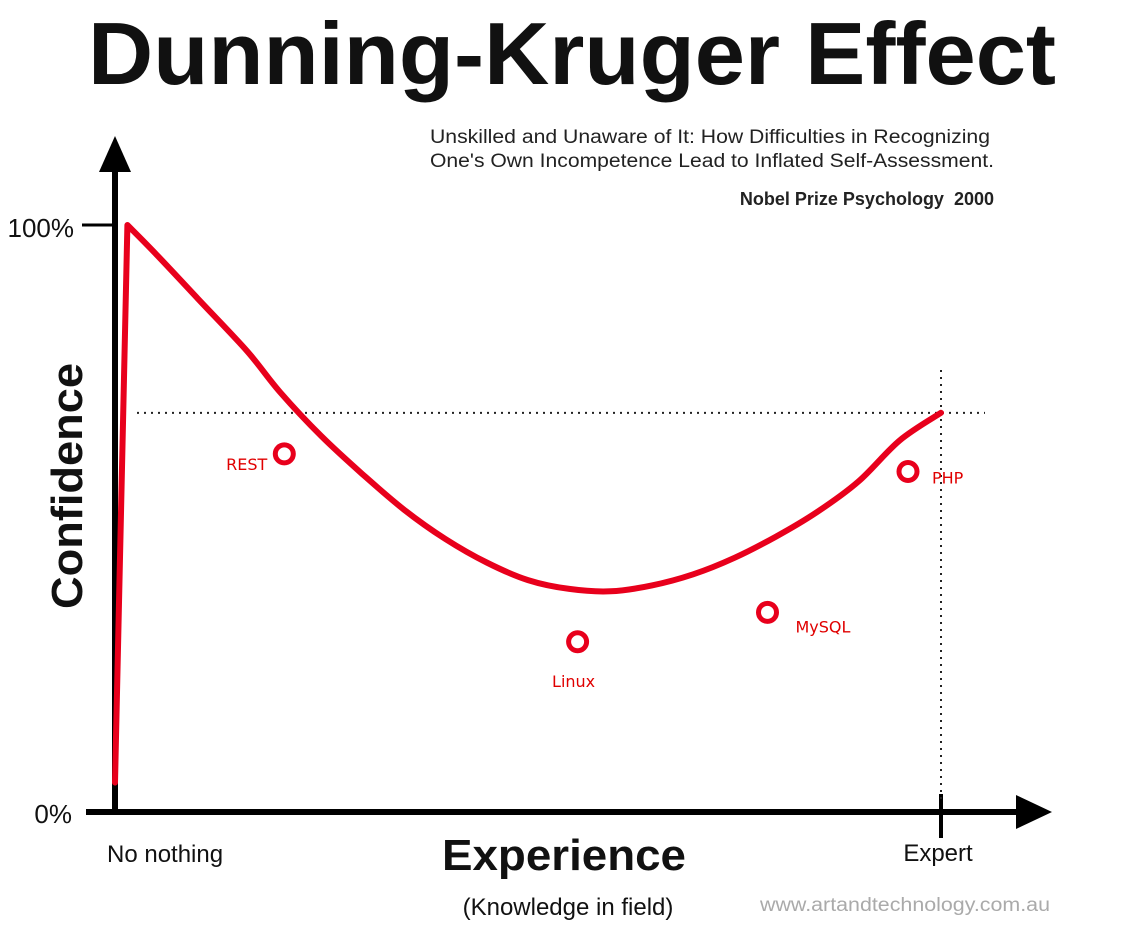 This screenshot has width=1126, height=925. Describe the element at coordinates (948, 478) in the screenshot. I see `point-label-php: PHP` at that location.